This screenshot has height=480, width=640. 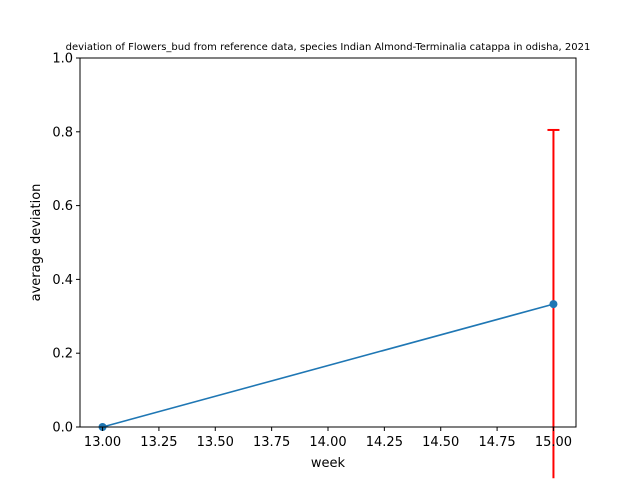 What do you see at coordinates (215, 442) in the screenshot?
I see `x-tick-label: 13.50` at bounding box center [215, 442].